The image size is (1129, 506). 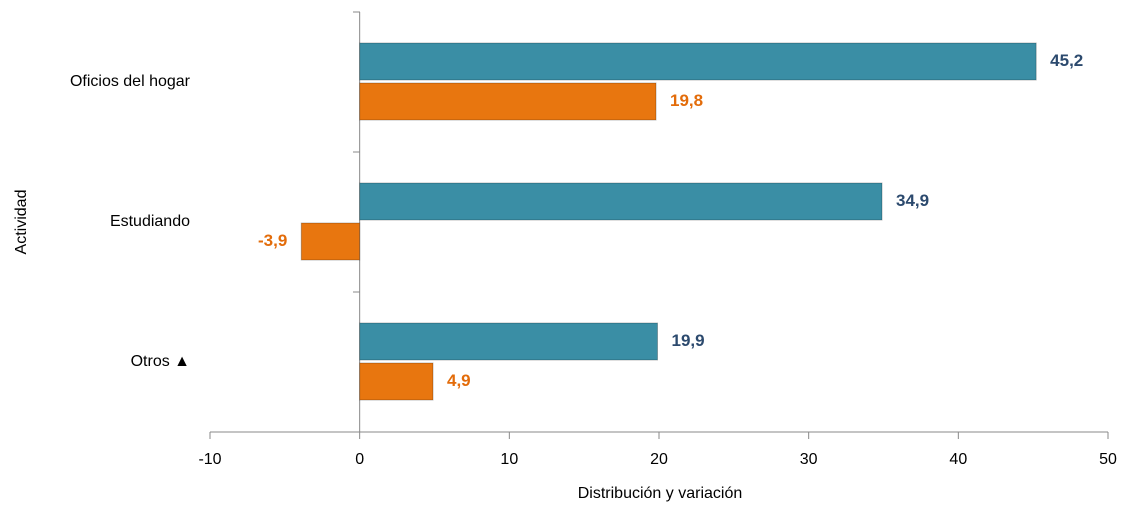 I want to click on y-tick-label: Estudiando, so click(x=150, y=221).